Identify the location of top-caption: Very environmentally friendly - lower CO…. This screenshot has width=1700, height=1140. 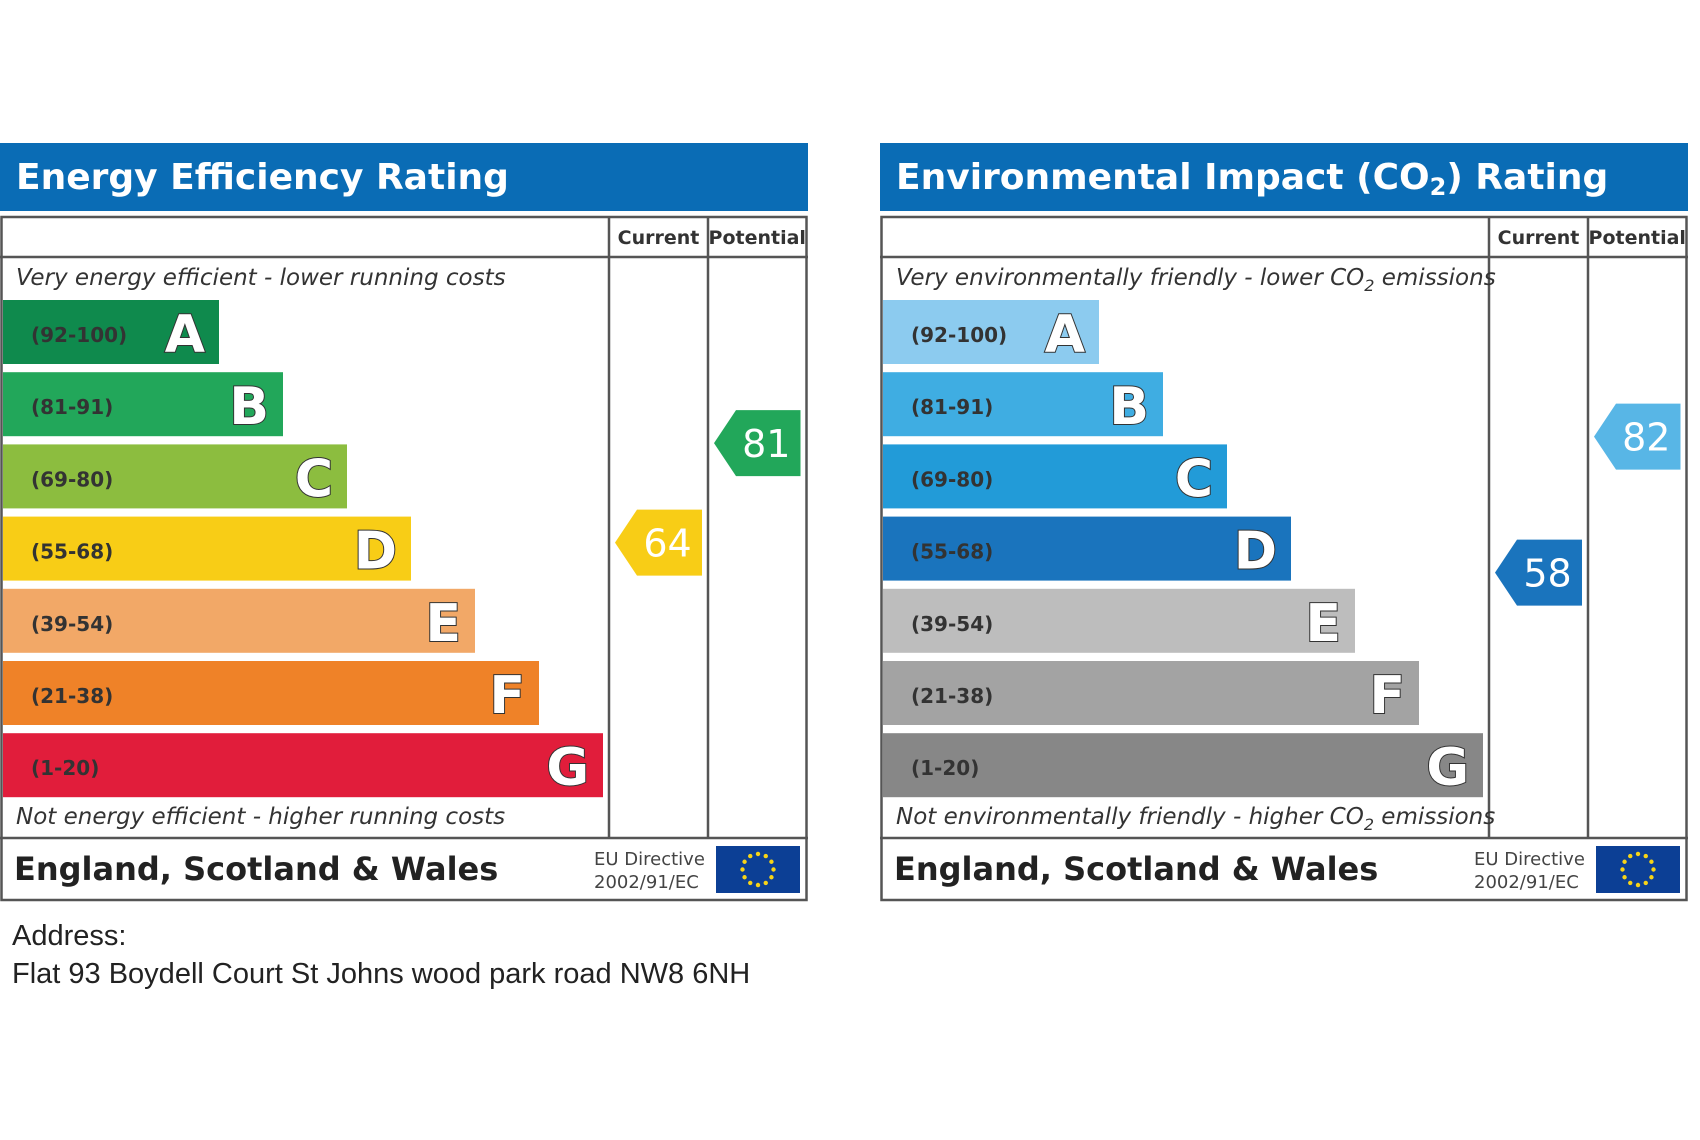
(1196, 280).